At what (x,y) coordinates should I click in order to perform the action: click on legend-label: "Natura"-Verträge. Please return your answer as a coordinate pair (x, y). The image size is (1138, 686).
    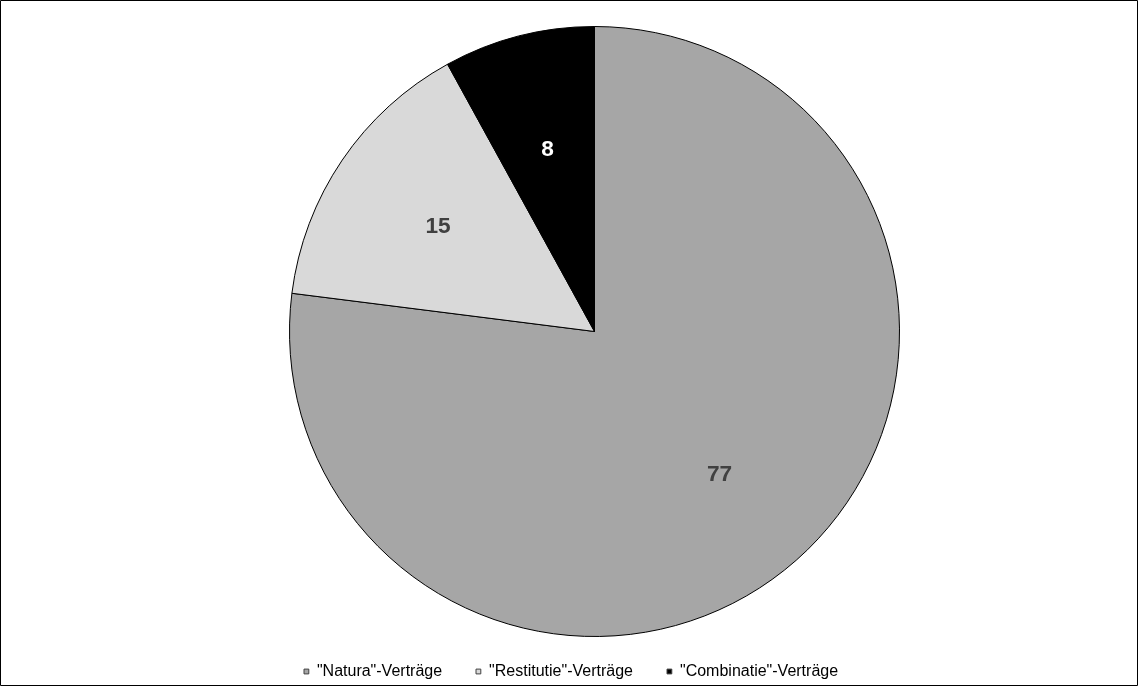
    Looking at the image, I should click on (379, 671).